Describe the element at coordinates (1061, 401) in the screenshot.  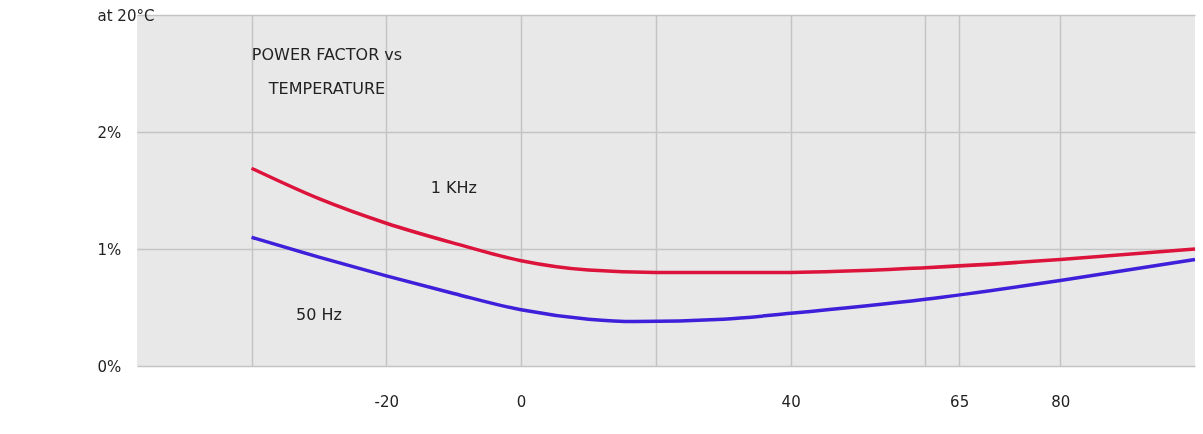
I see `x-tick-label: 80` at that location.